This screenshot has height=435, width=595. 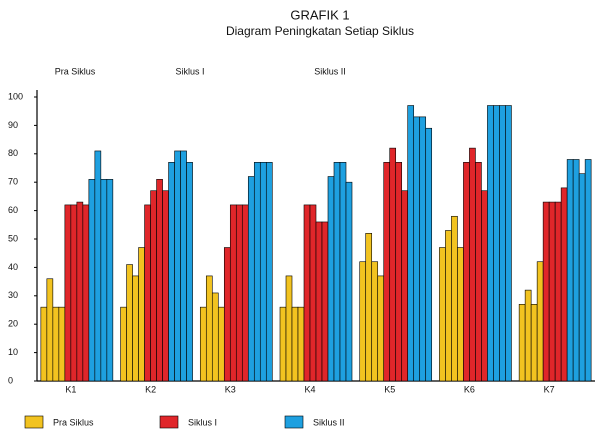 I want to click on annotation: Siklus I, so click(x=189, y=71).